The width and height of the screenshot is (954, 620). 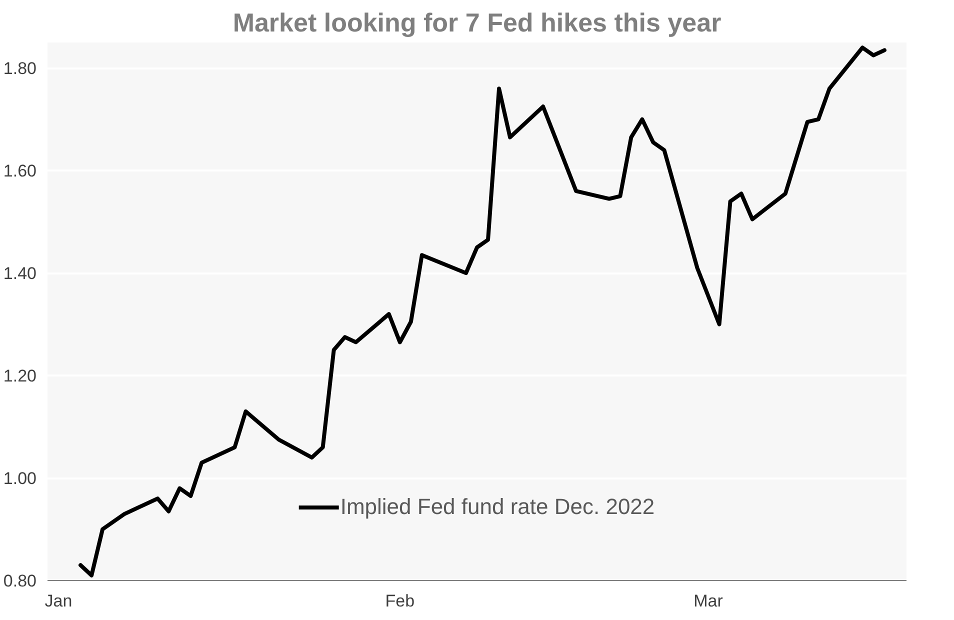 I want to click on y-tick-label: 1.60, so click(x=20, y=171).